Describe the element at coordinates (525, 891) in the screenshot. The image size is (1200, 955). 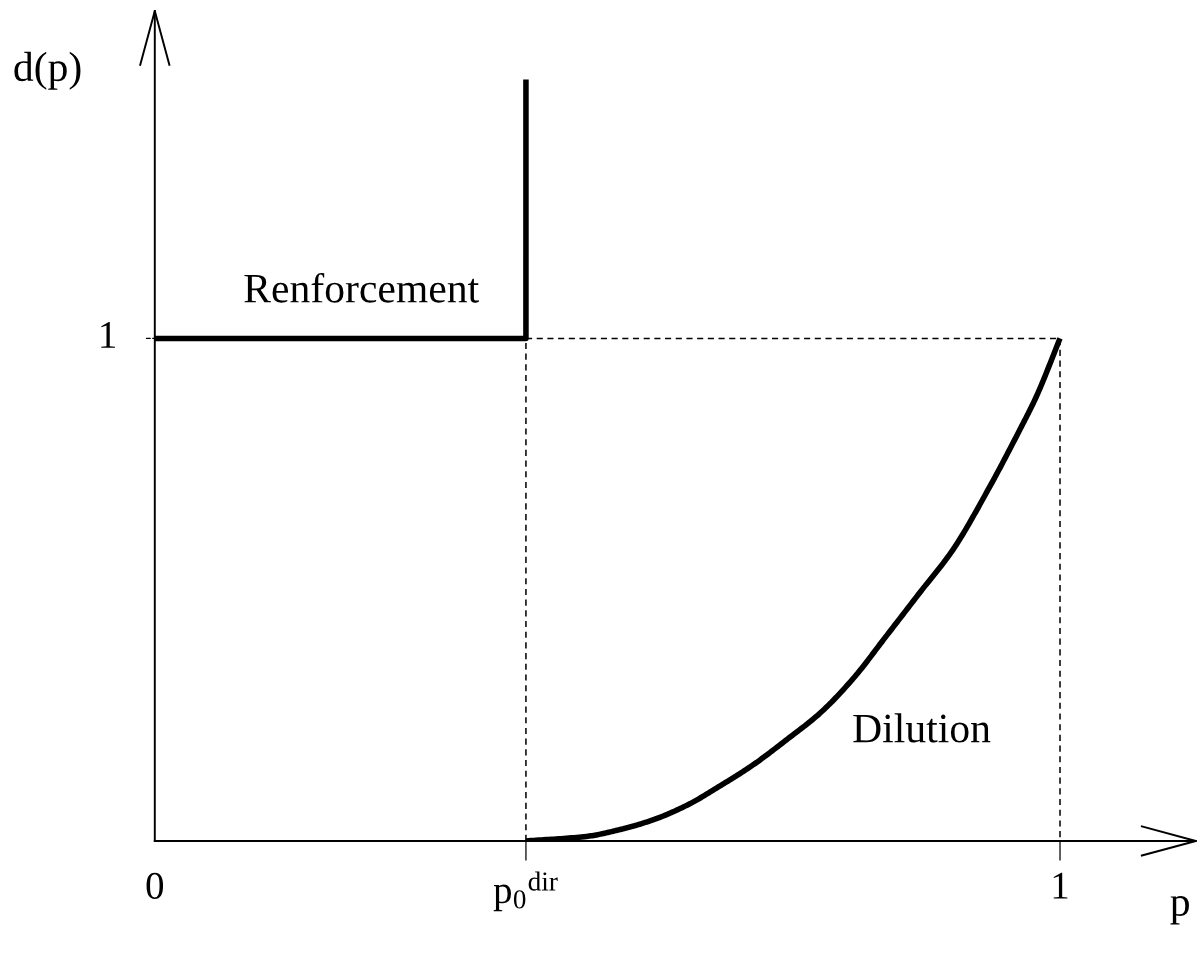
I see `x-tick-label: p$_{0}$$^{dir}$` at that location.